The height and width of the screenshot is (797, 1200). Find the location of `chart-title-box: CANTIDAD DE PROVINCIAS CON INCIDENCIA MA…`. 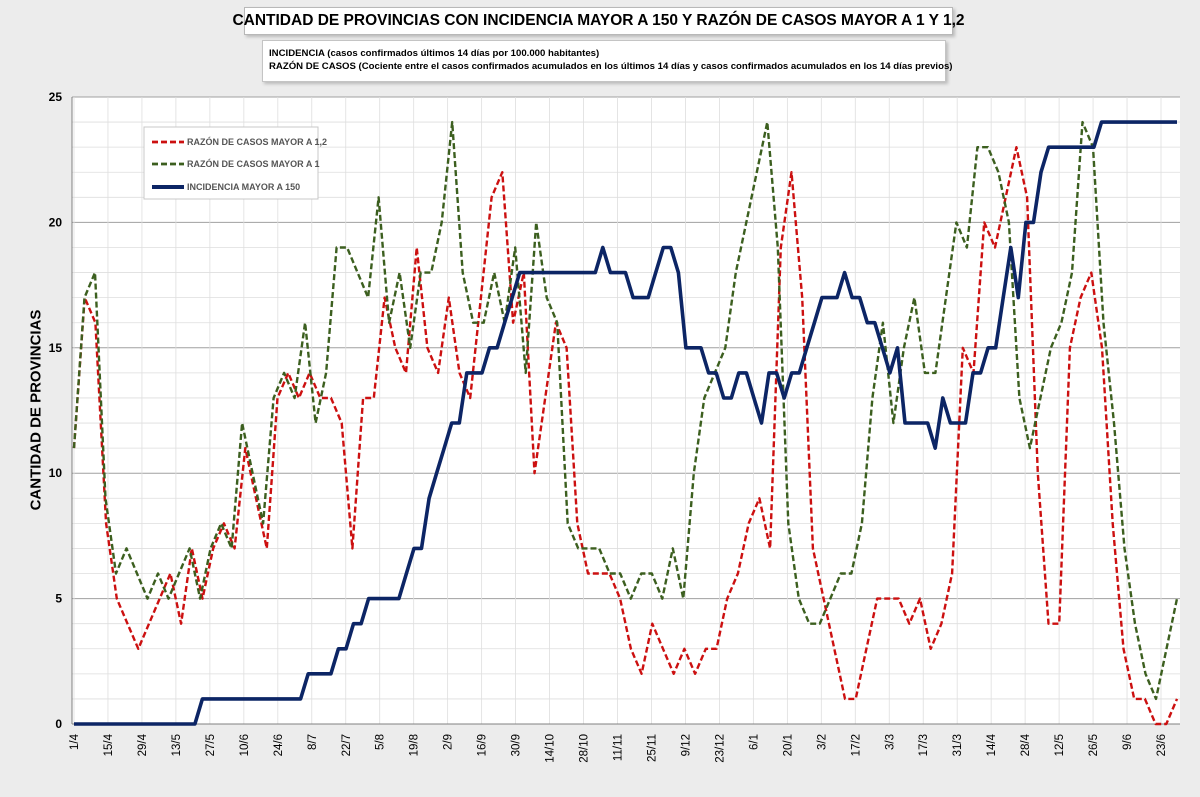

chart-title-box: CANTIDAD DE PROVINCIAS CON INCIDENCIA MA… is located at coordinates (598, 21).